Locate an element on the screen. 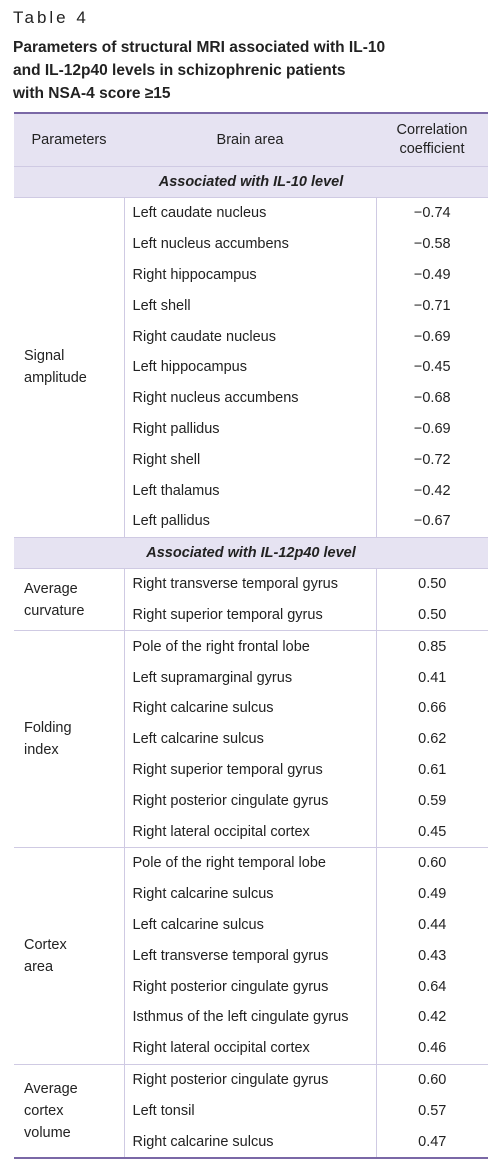 This screenshot has width=500, height=1164. data-row: Left thalamus −0.42 is located at coordinates (251, 490).